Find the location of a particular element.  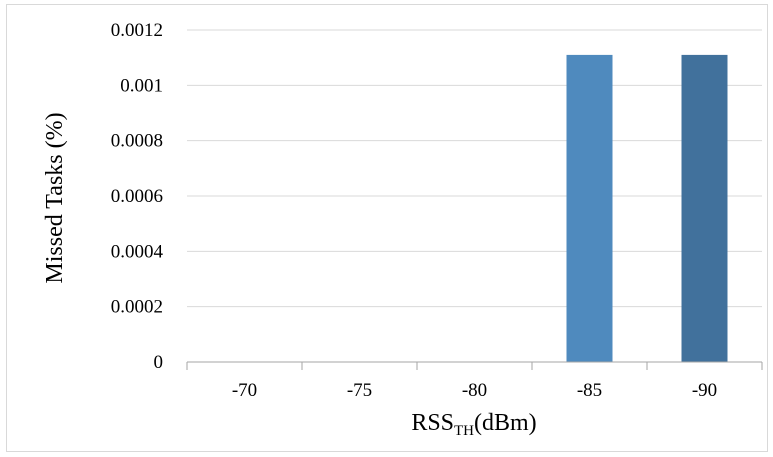

x-axis-title-unit: (dBm) is located at coordinates (505, 423).